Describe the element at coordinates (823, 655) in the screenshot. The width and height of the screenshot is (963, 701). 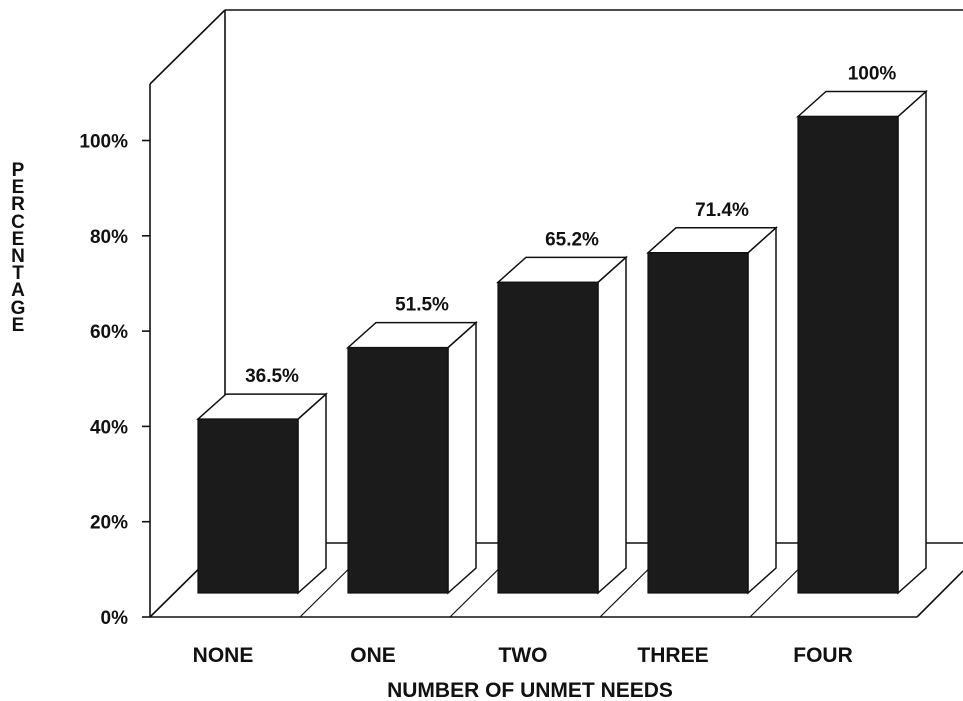
I see `x-category-label: FOUR` at that location.